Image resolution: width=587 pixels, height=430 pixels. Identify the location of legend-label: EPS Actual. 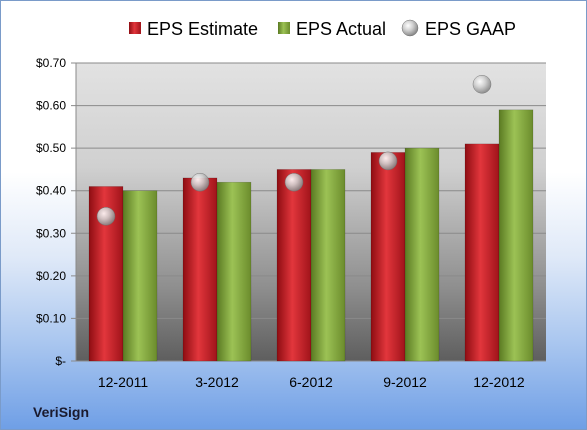
(341, 29).